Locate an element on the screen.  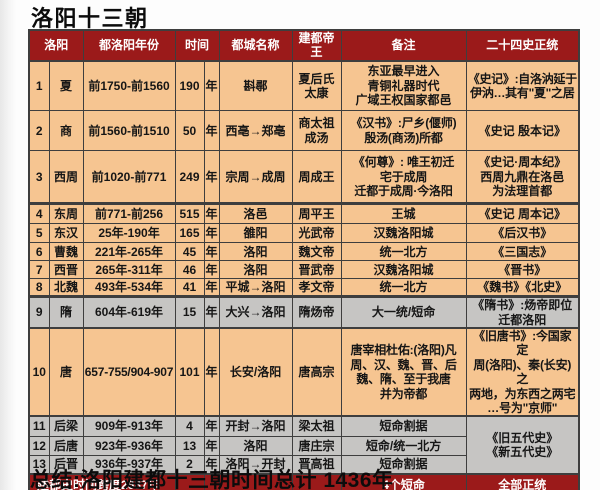
row-number: 4 is located at coordinates (39, 213).